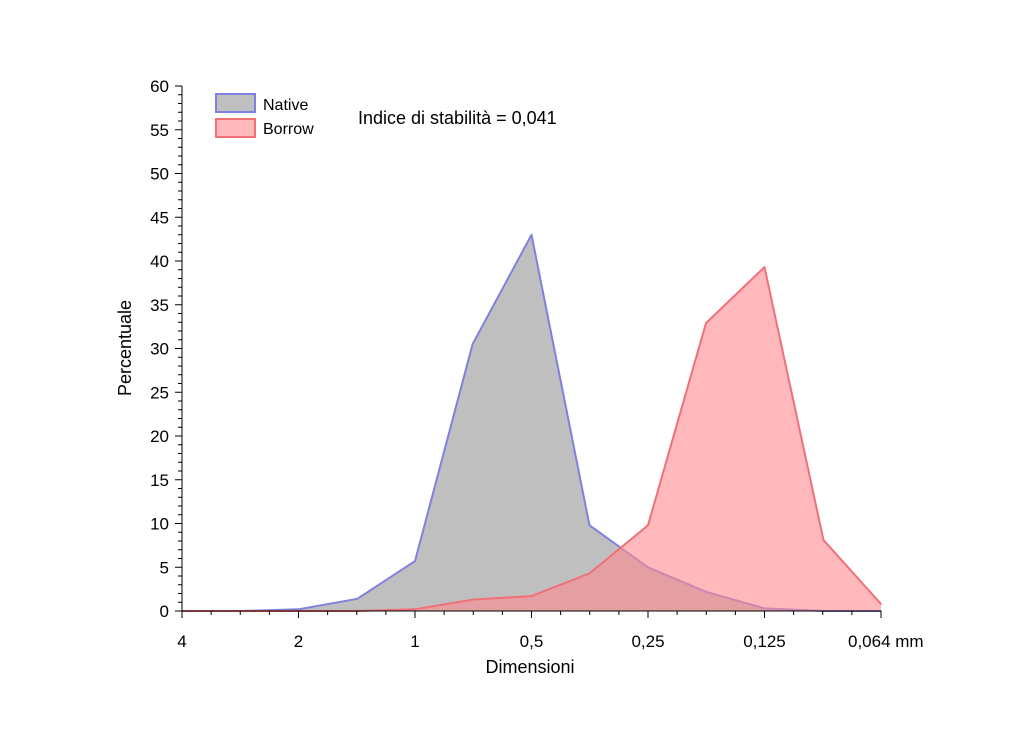 Image resolution: width=1024 pixels, height=734 pixels. I want to click on x-axis-label: Dimensioni, so click(529, 667).